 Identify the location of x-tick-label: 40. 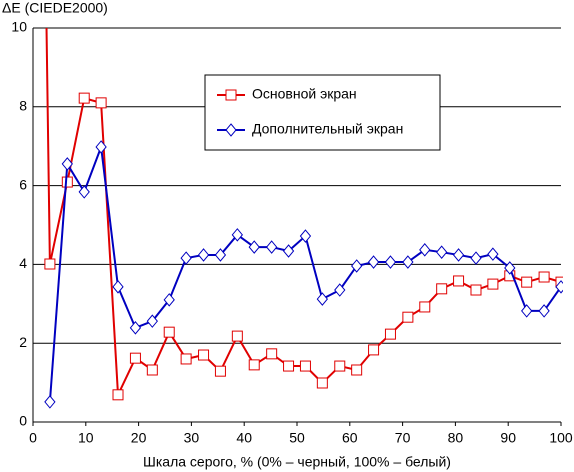
(244, 438).